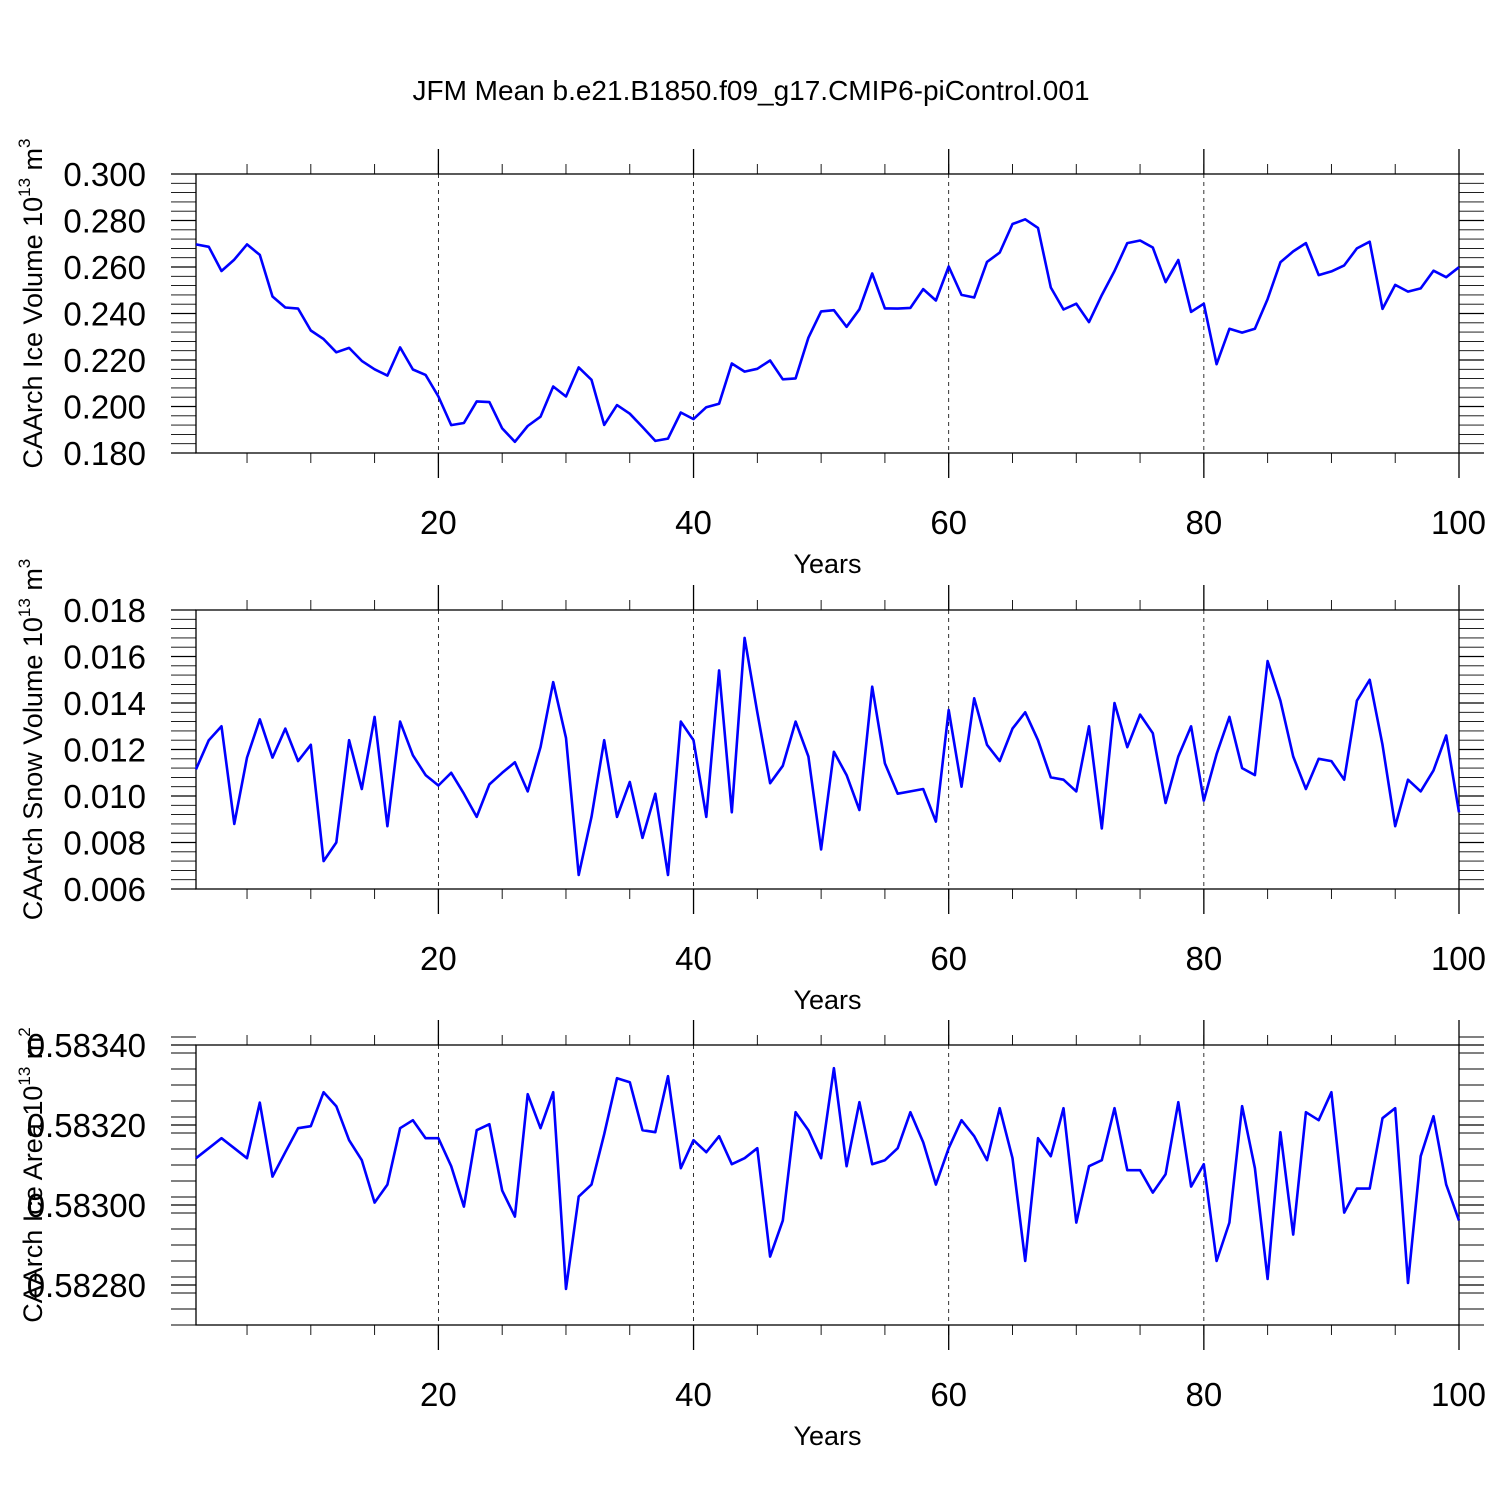 The height and width of the screenshot is (1500, 1500). I want to click on y-tick-label: 0.006, so click(104, 889).